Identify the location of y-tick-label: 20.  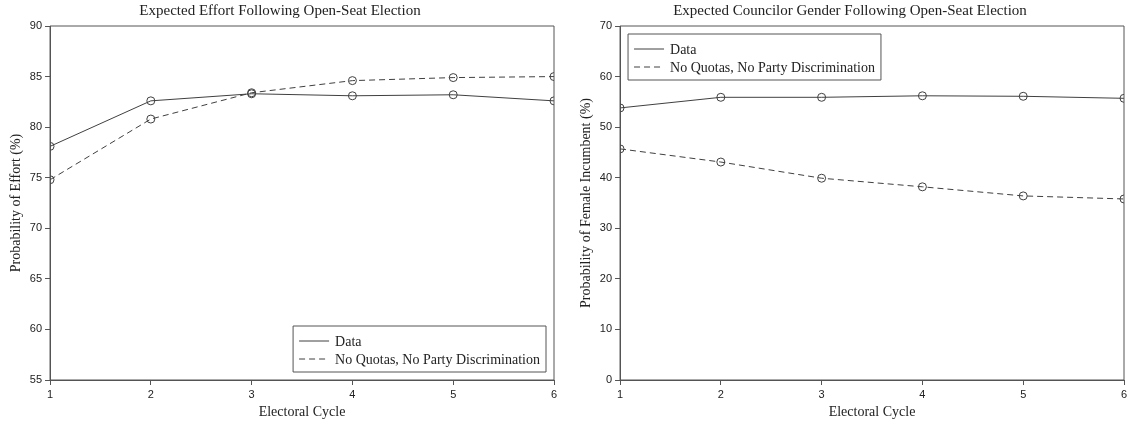
(606, 277).